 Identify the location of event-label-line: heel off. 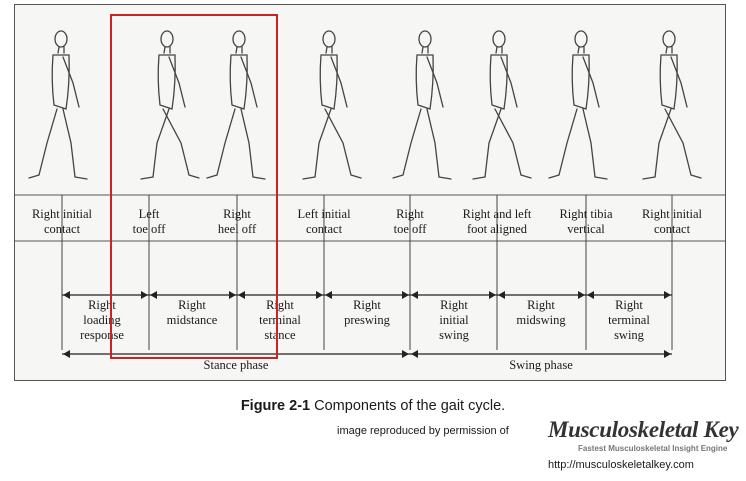
(237, 229).